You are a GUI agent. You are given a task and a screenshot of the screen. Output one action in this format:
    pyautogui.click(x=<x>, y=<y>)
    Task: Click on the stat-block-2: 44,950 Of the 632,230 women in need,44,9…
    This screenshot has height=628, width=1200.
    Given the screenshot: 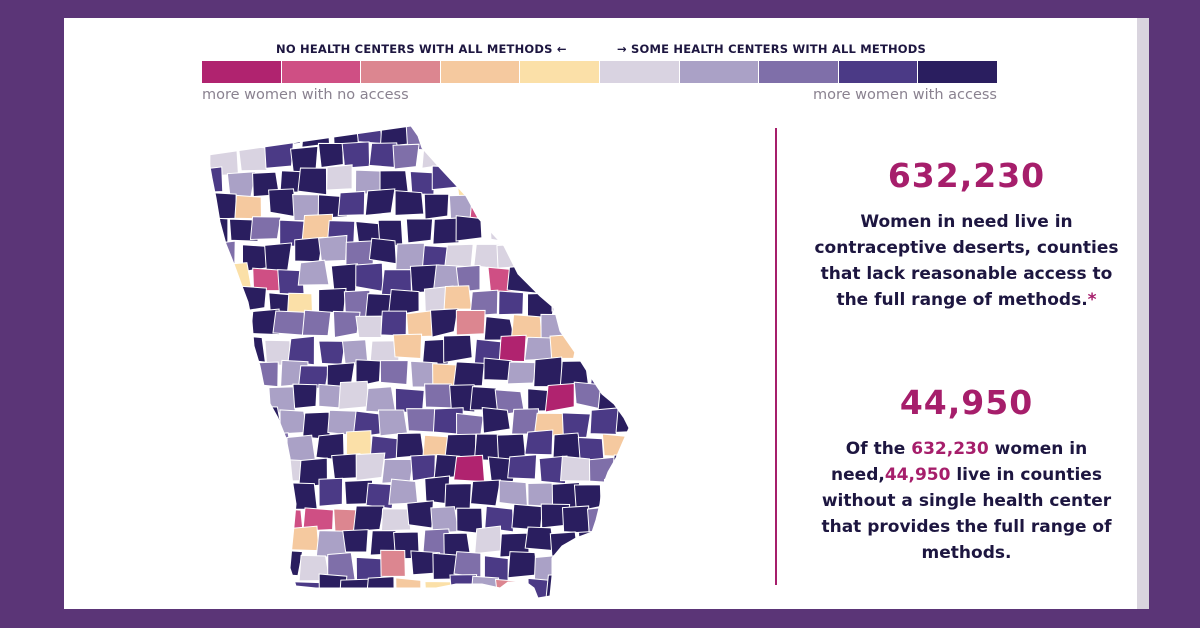 What is the action you would take?
    pyautogui.click(x=966, y=474)
    